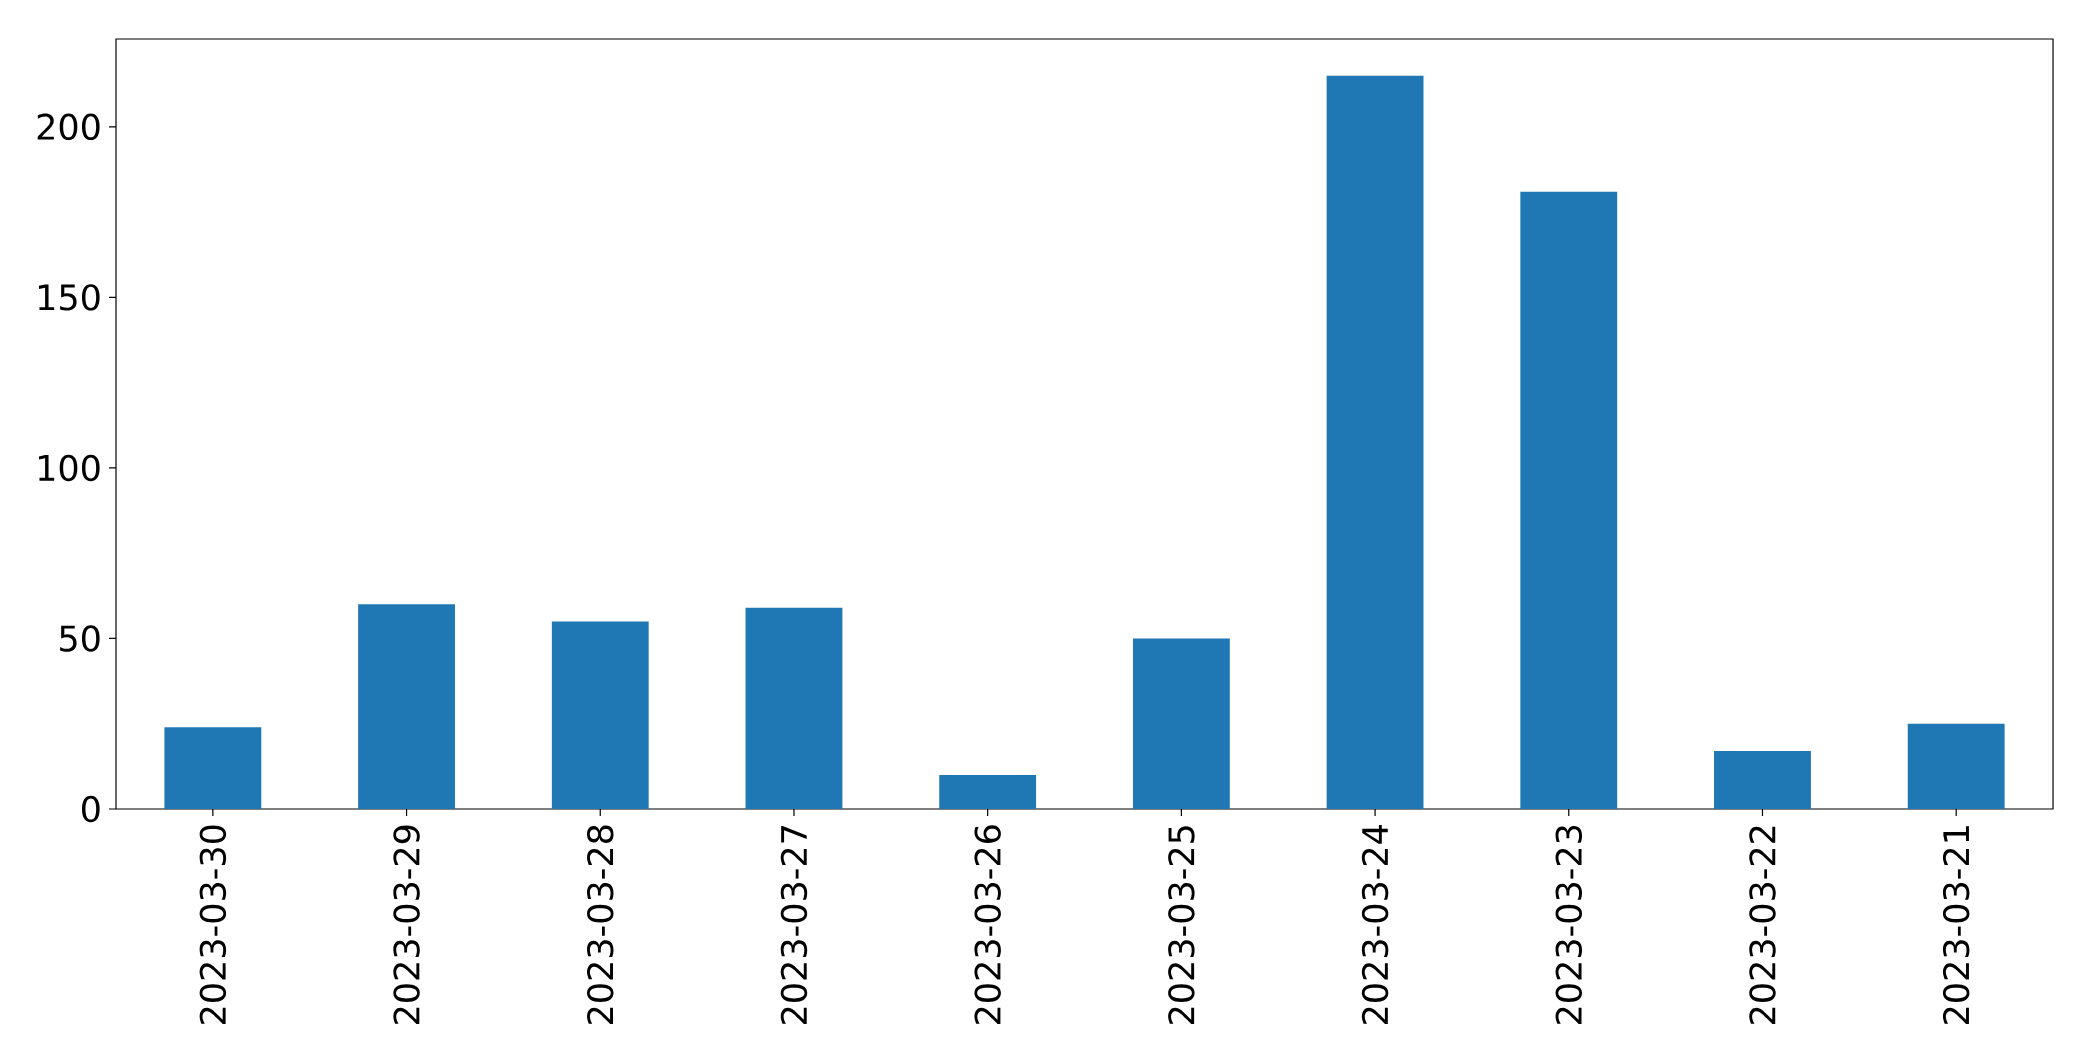 The image size is (2093, 1061). I want to click on x-tick-label: 2023-03-25, so click(1181, 925).